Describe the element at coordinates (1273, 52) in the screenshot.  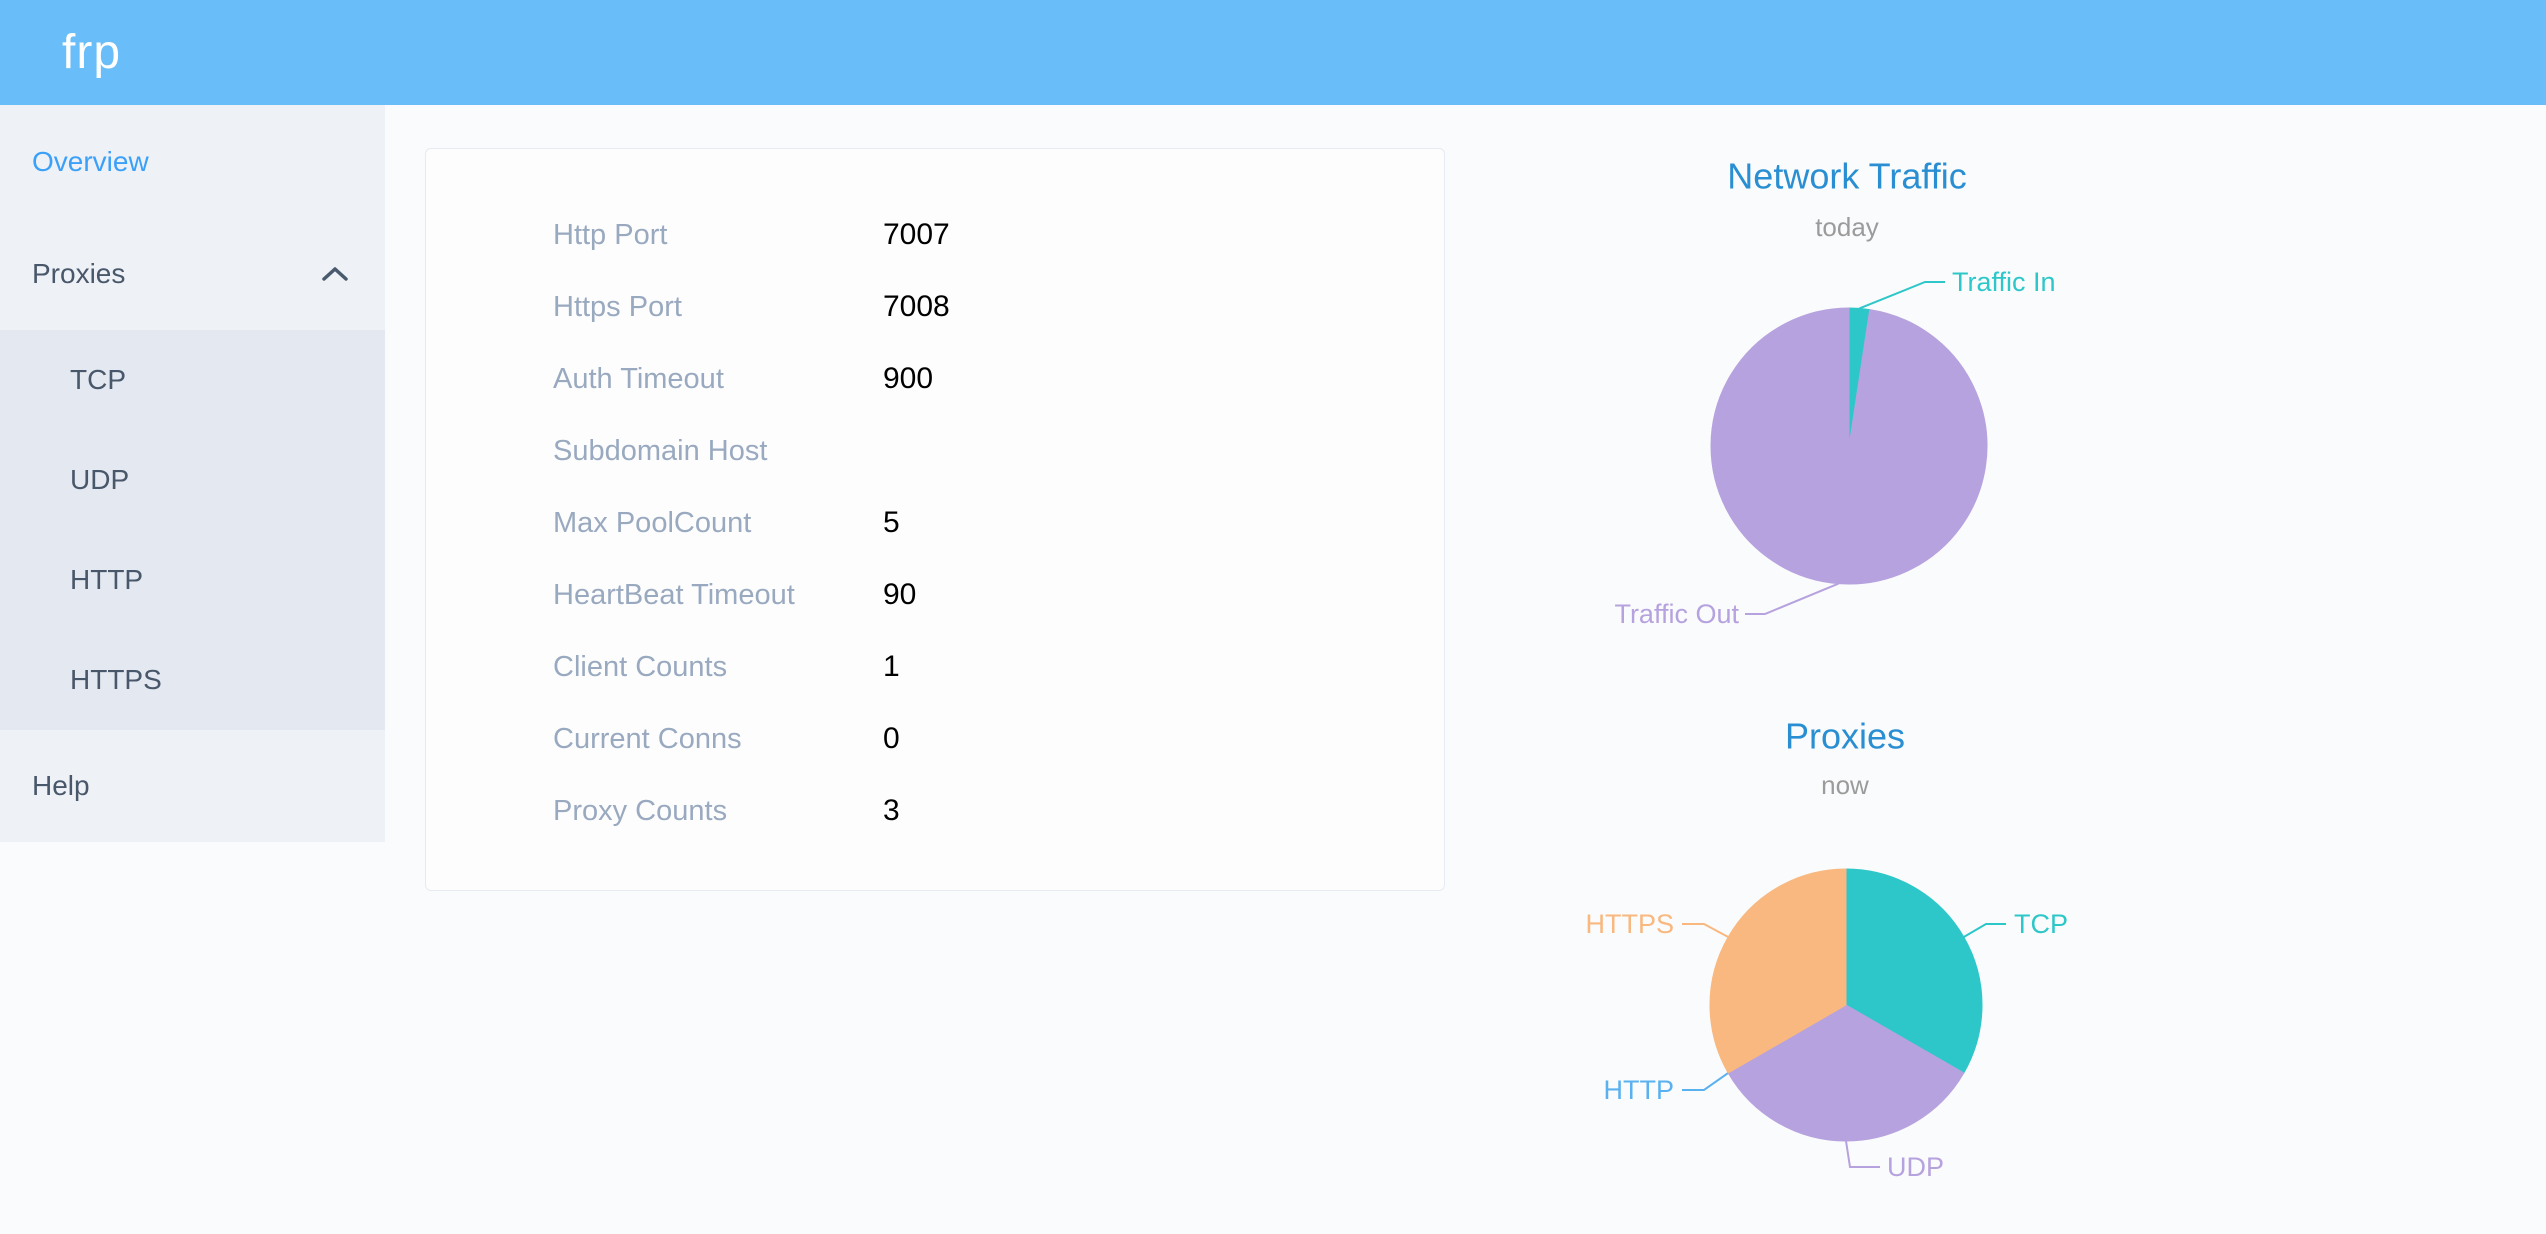
I see `app-header: frp` at that location.